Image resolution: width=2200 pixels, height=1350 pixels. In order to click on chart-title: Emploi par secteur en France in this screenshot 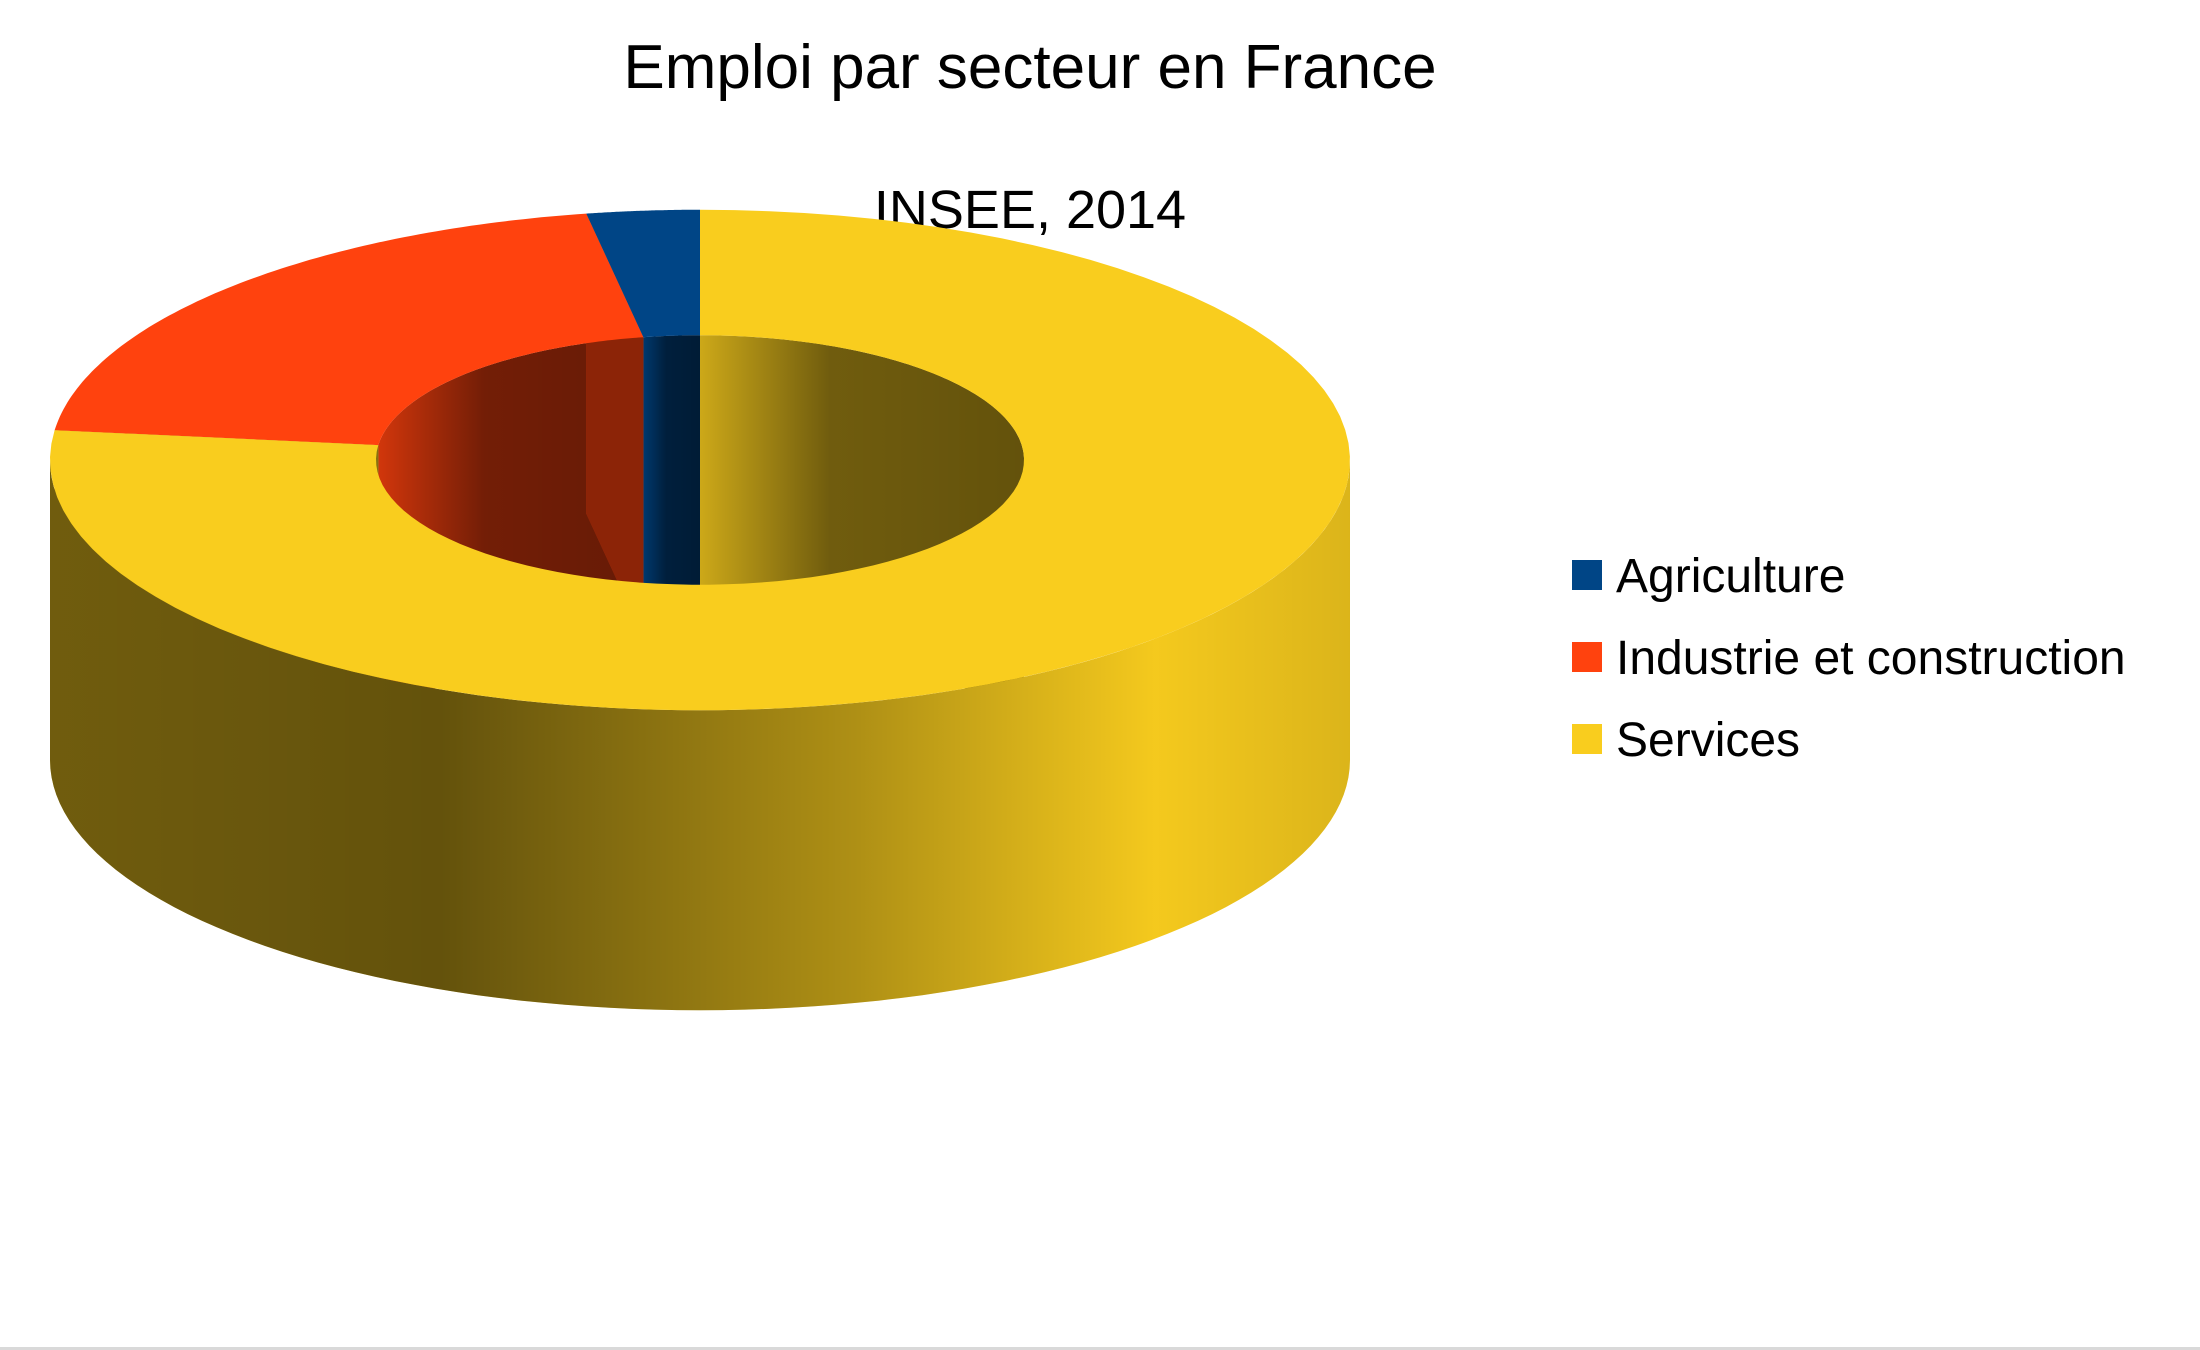, I will do `click(1029, 67)`.